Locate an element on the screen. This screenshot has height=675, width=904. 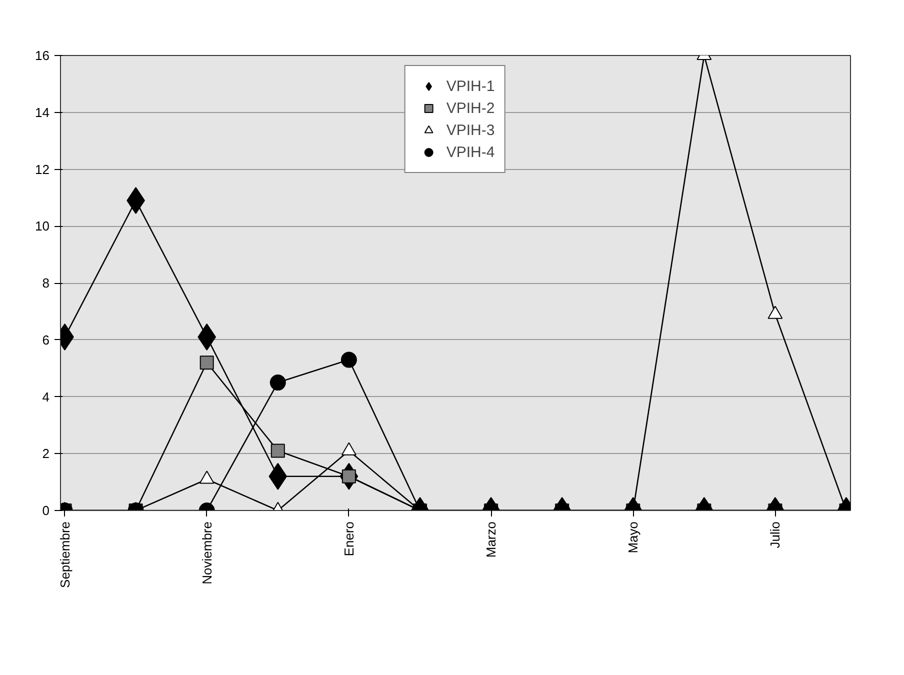
x-tick-label: Enero is located at coordinates (348, 538).